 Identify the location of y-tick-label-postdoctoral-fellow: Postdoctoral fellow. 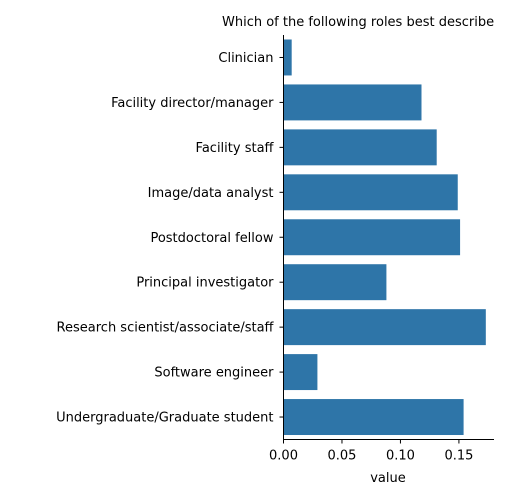
(211, 238).